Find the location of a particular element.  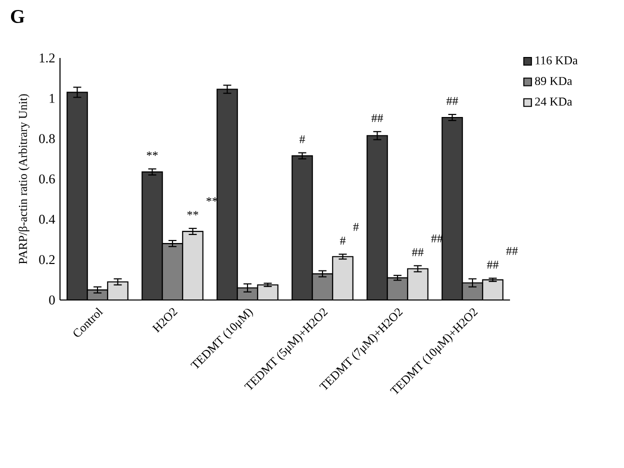

legend-label: 24 KDa is located at coordinates (553, 102).